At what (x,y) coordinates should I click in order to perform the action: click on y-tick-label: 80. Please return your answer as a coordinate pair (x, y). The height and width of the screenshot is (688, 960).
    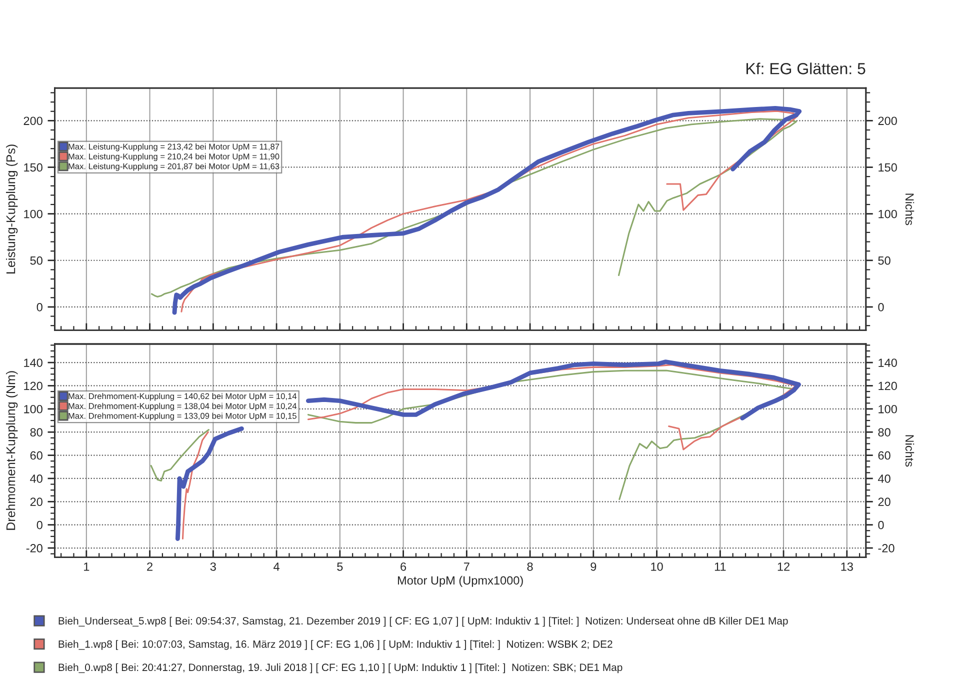
    Looking at the image, I should click on (36, 432).